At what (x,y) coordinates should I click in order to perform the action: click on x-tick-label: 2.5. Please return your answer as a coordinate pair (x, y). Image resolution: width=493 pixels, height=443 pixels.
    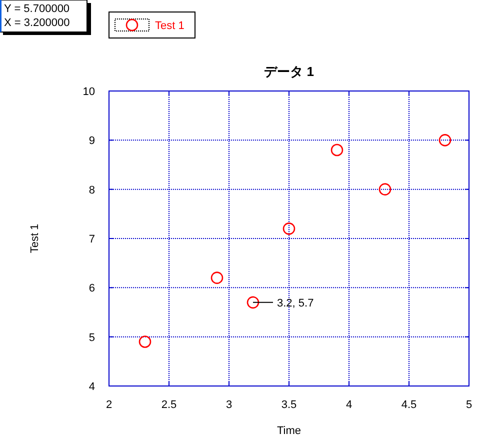
    Looking at the image, I should click on (169, 405).